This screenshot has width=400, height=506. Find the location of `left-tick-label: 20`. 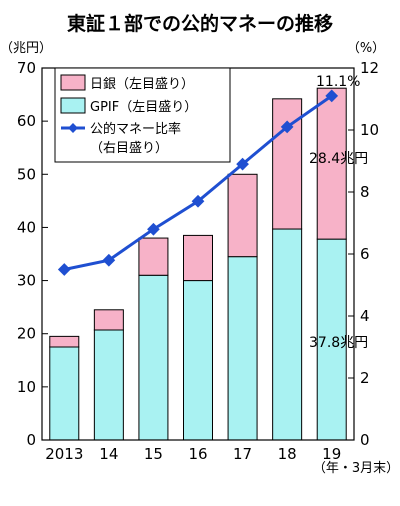

left-tick-label: 20 is located at coordinates (26, 334).